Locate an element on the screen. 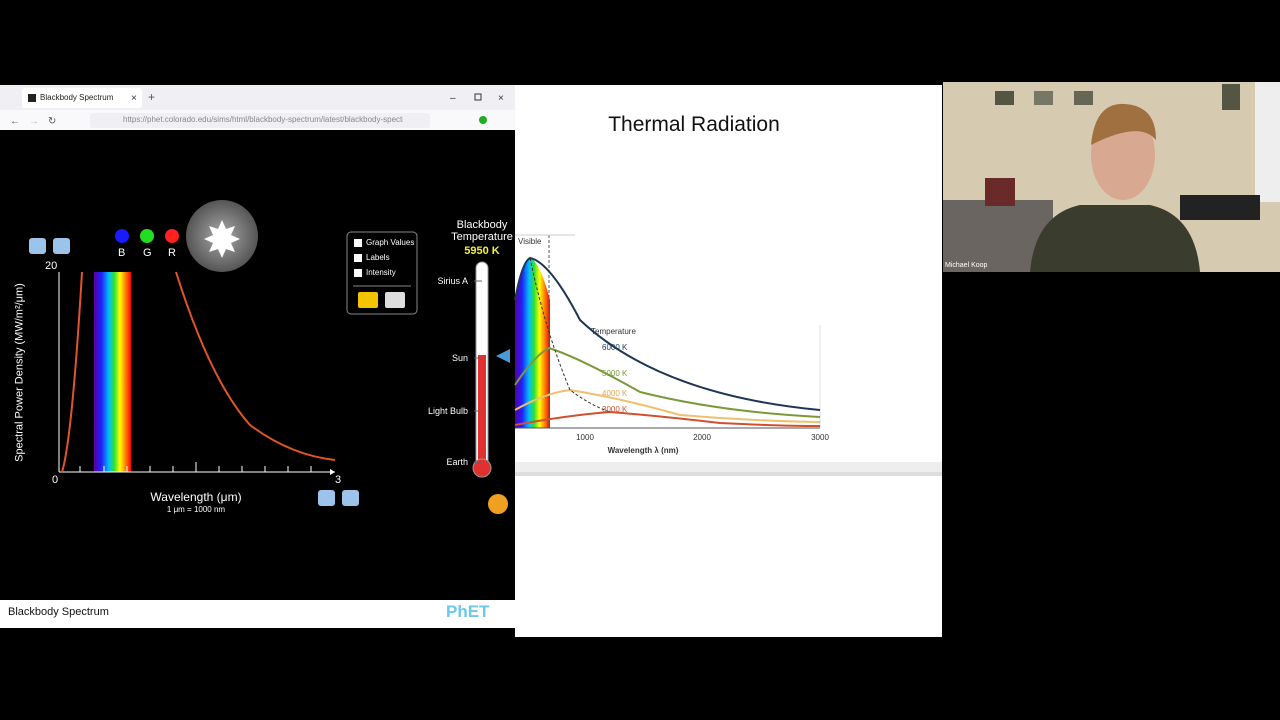 This screenshot has width=1280, height=720. curve-6000k is located at coordinates (667, 333).